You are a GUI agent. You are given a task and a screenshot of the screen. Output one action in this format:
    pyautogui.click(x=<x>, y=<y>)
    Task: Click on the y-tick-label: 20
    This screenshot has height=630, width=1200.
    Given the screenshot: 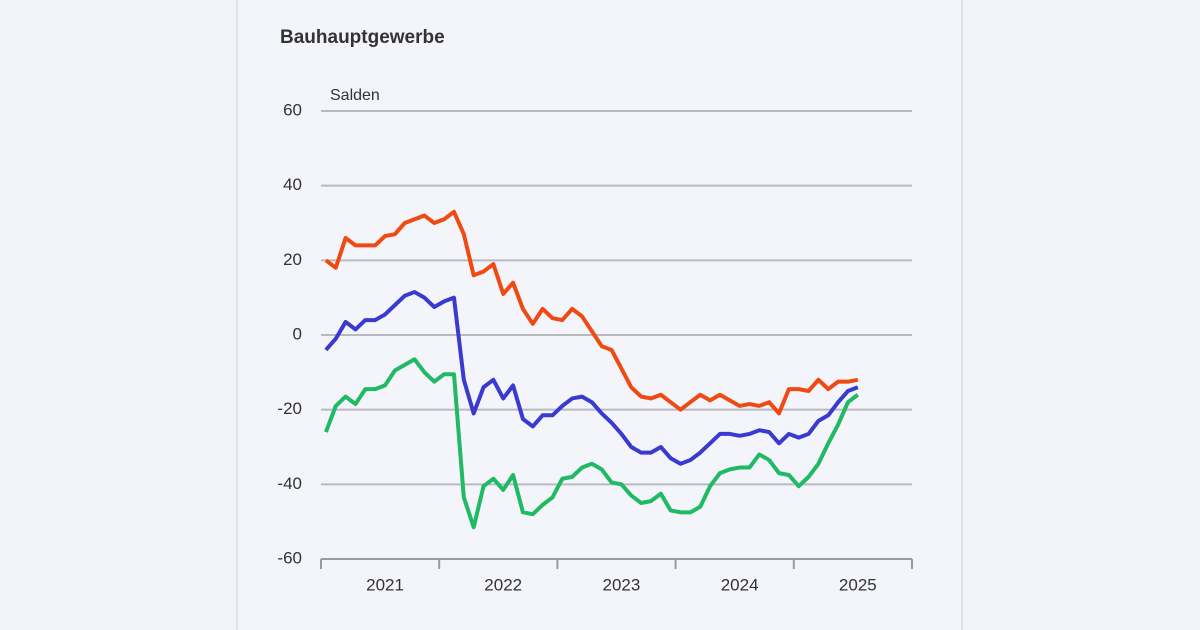 What is the action you would take?
    pyautogui.click(x=292, y=259)
    